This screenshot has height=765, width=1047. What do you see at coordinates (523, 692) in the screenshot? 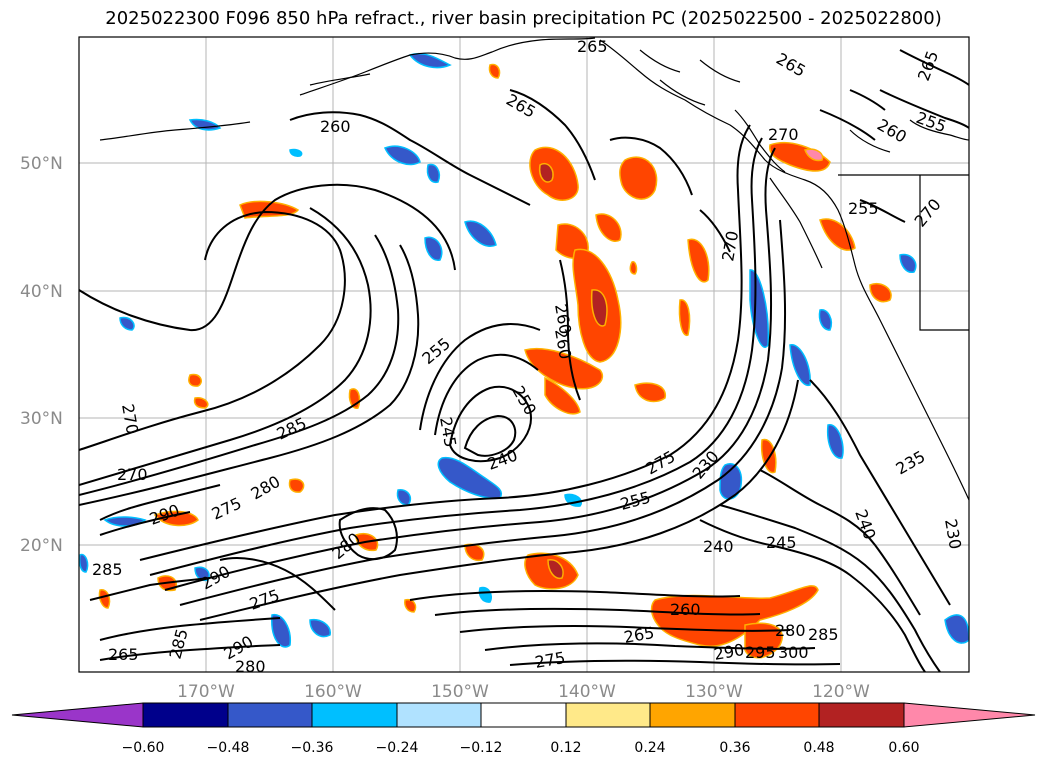
I see `longitude-labels: 170°W 160°W 150°W 140°W 130°W 120°W` at bounding box center [523, 692].